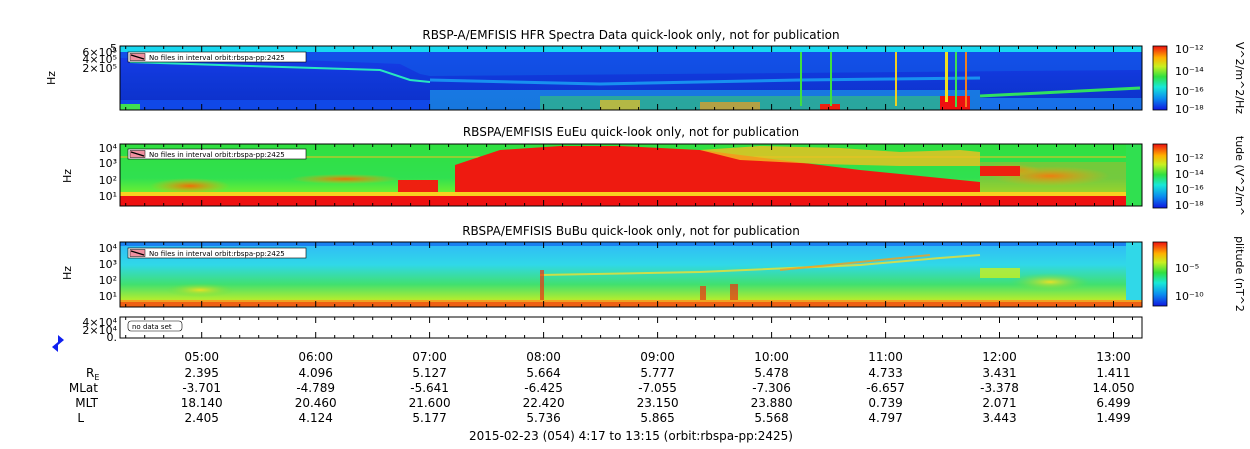 This screenshot has width=1250, height=449. I want to click on ephemeris-row-label: MLat, so click(83, 388).